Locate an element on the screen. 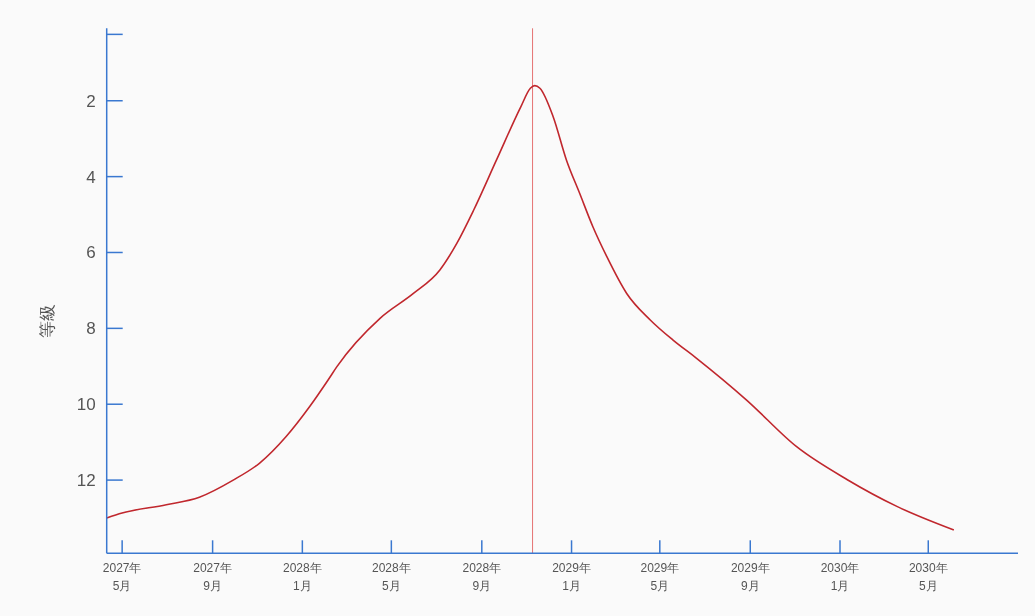 The width and height of the screenshot is (1035, 616). x-tick-label: 2027年 9月 is located at coordinates (212, 577).